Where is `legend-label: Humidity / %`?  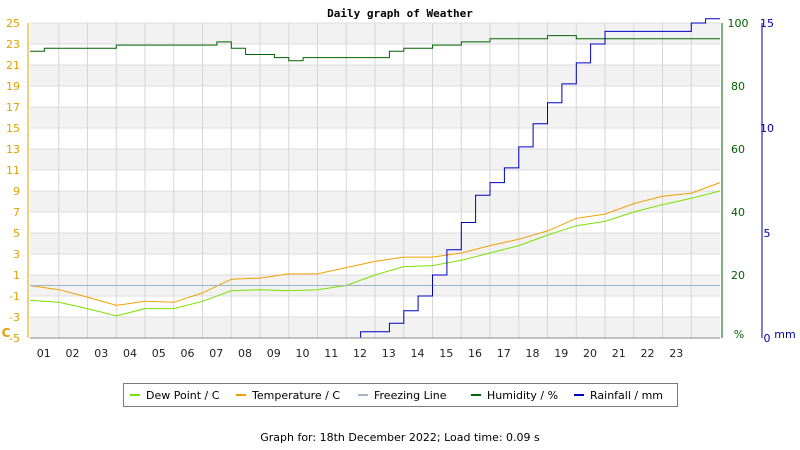
legend-label: Humidity / % is located at coordinates (523, 395).